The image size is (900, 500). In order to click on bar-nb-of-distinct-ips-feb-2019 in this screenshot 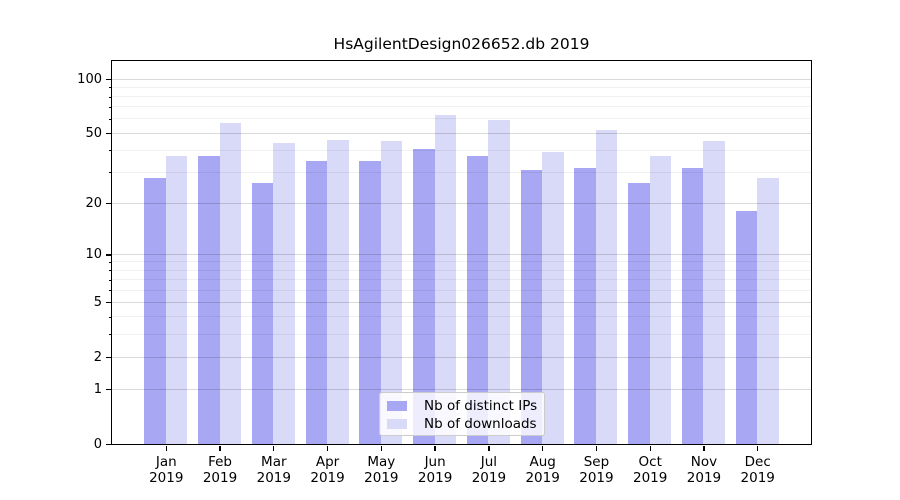, I will do `click(209, 300)`.